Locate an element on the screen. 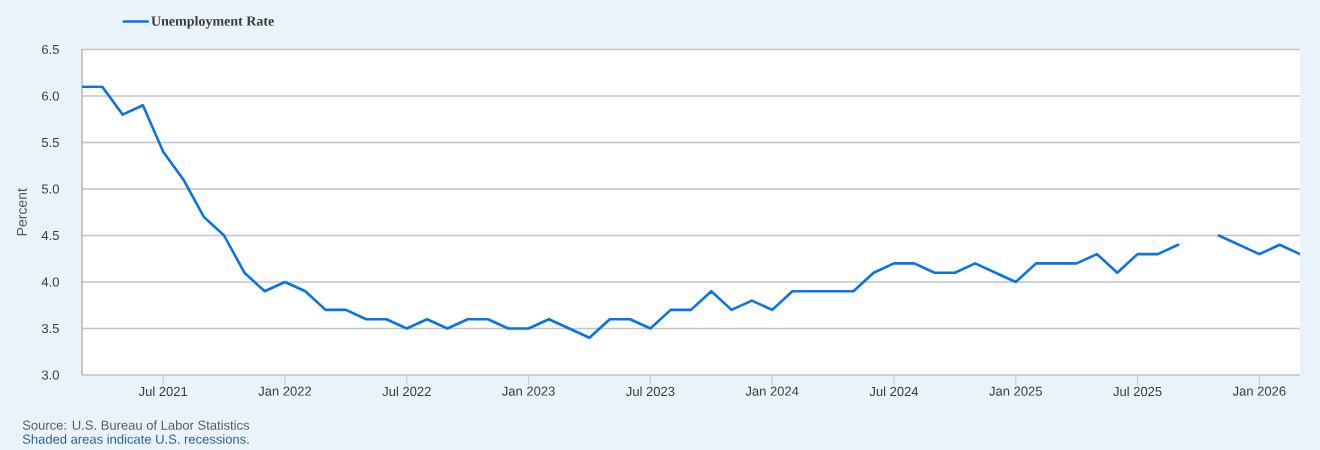 Image resolution: width=1320 pixels, height=450 pixels. x-tick-label: Jan 2023 is located at coordinates (528, 391).